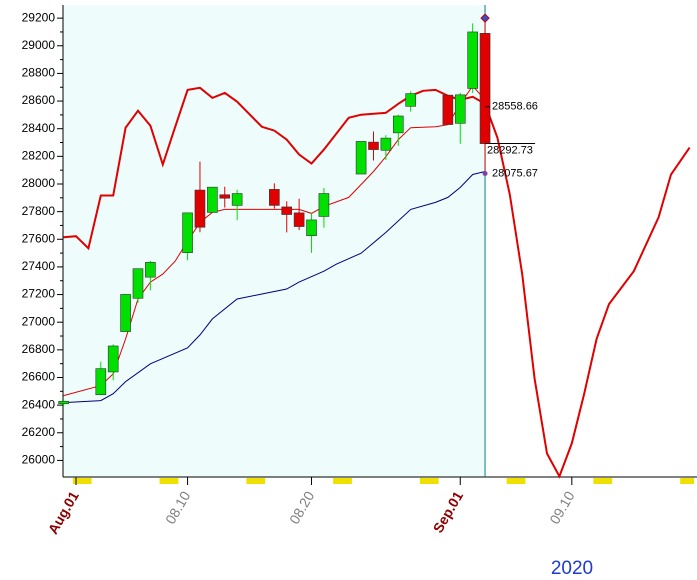 This screenshot has width=697, height=580. What do you see at coordinates (515, 173) in the screenshot?
I see `annotation-label: 28075.67` at bounding box center [515, 173].